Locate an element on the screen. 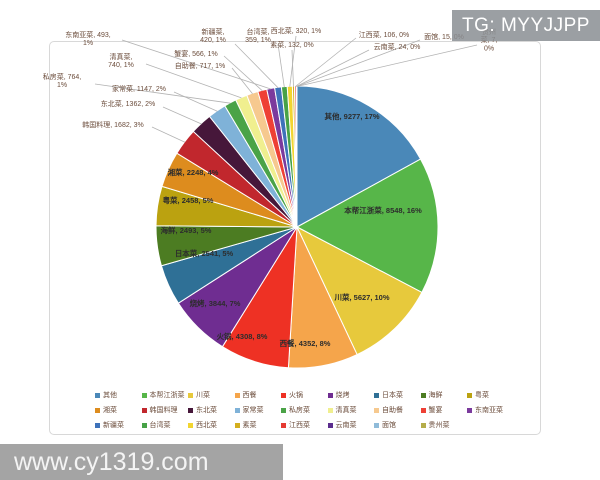 Image resolution: width=600 pixels, height=480 pixels. legend-item: 东南亚菜 is located at coordinates (490, 410).